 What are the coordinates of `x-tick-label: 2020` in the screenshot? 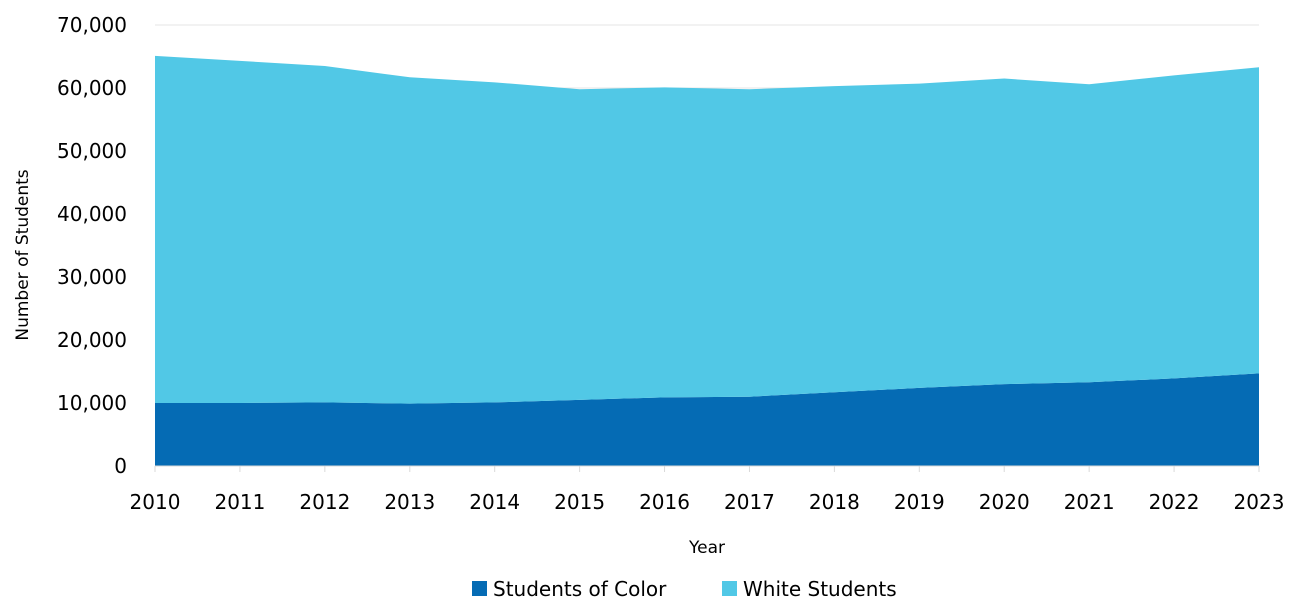 It's located at (1004, 502).